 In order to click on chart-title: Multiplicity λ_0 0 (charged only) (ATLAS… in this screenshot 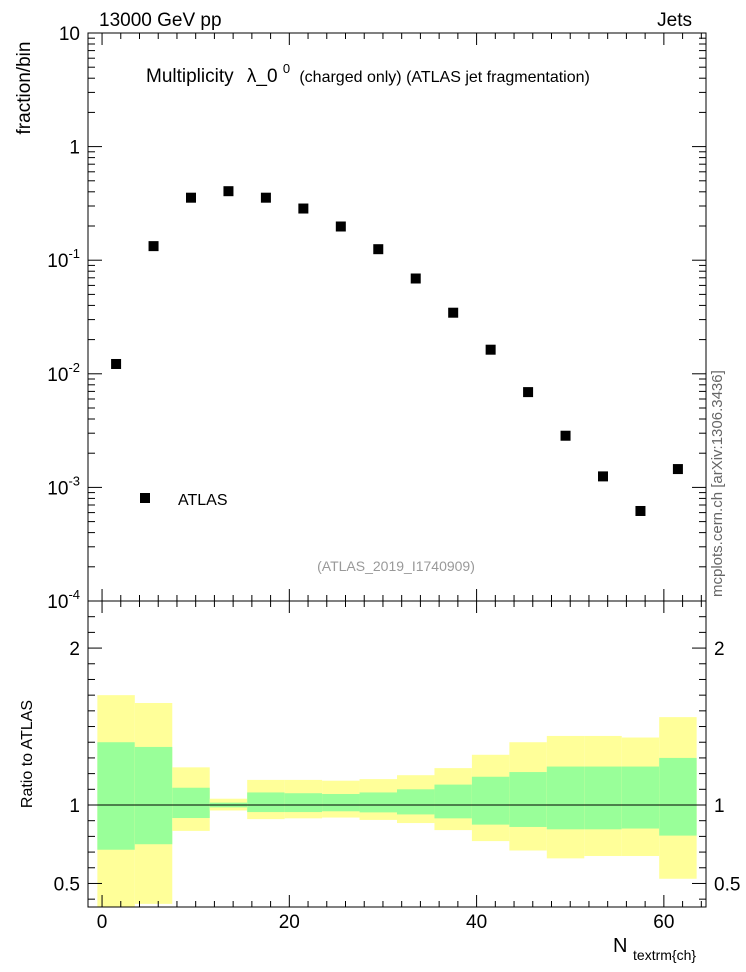, I will do `click(368, 72)`.